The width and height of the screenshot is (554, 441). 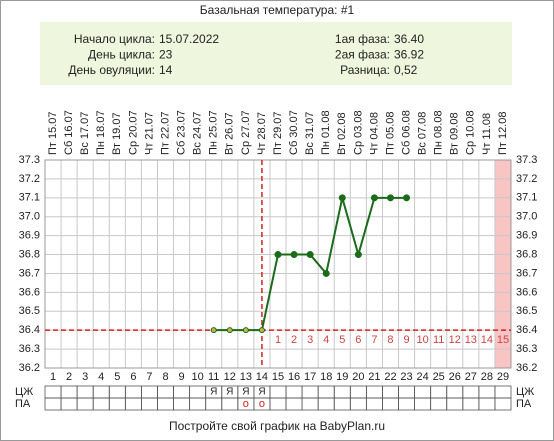 I want to click on x-tick-label: 10, so click(x=198, y=377).